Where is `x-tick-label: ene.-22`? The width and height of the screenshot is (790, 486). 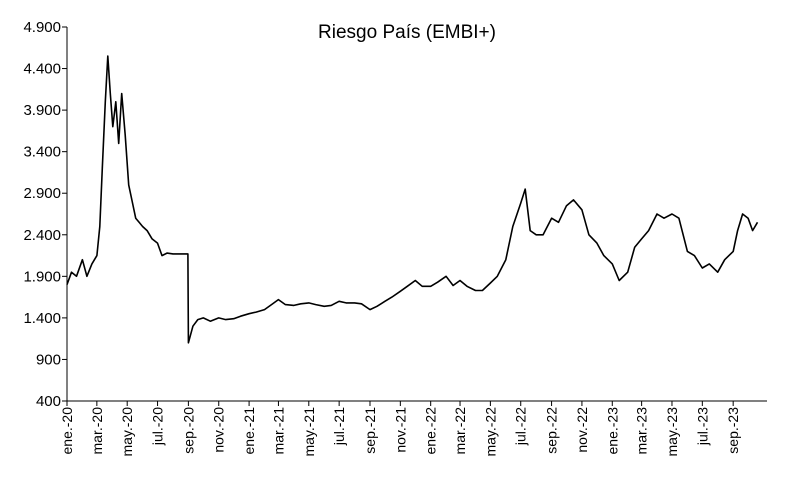 x-tick-label: ene.-22 is located at coordinates (431, 431).